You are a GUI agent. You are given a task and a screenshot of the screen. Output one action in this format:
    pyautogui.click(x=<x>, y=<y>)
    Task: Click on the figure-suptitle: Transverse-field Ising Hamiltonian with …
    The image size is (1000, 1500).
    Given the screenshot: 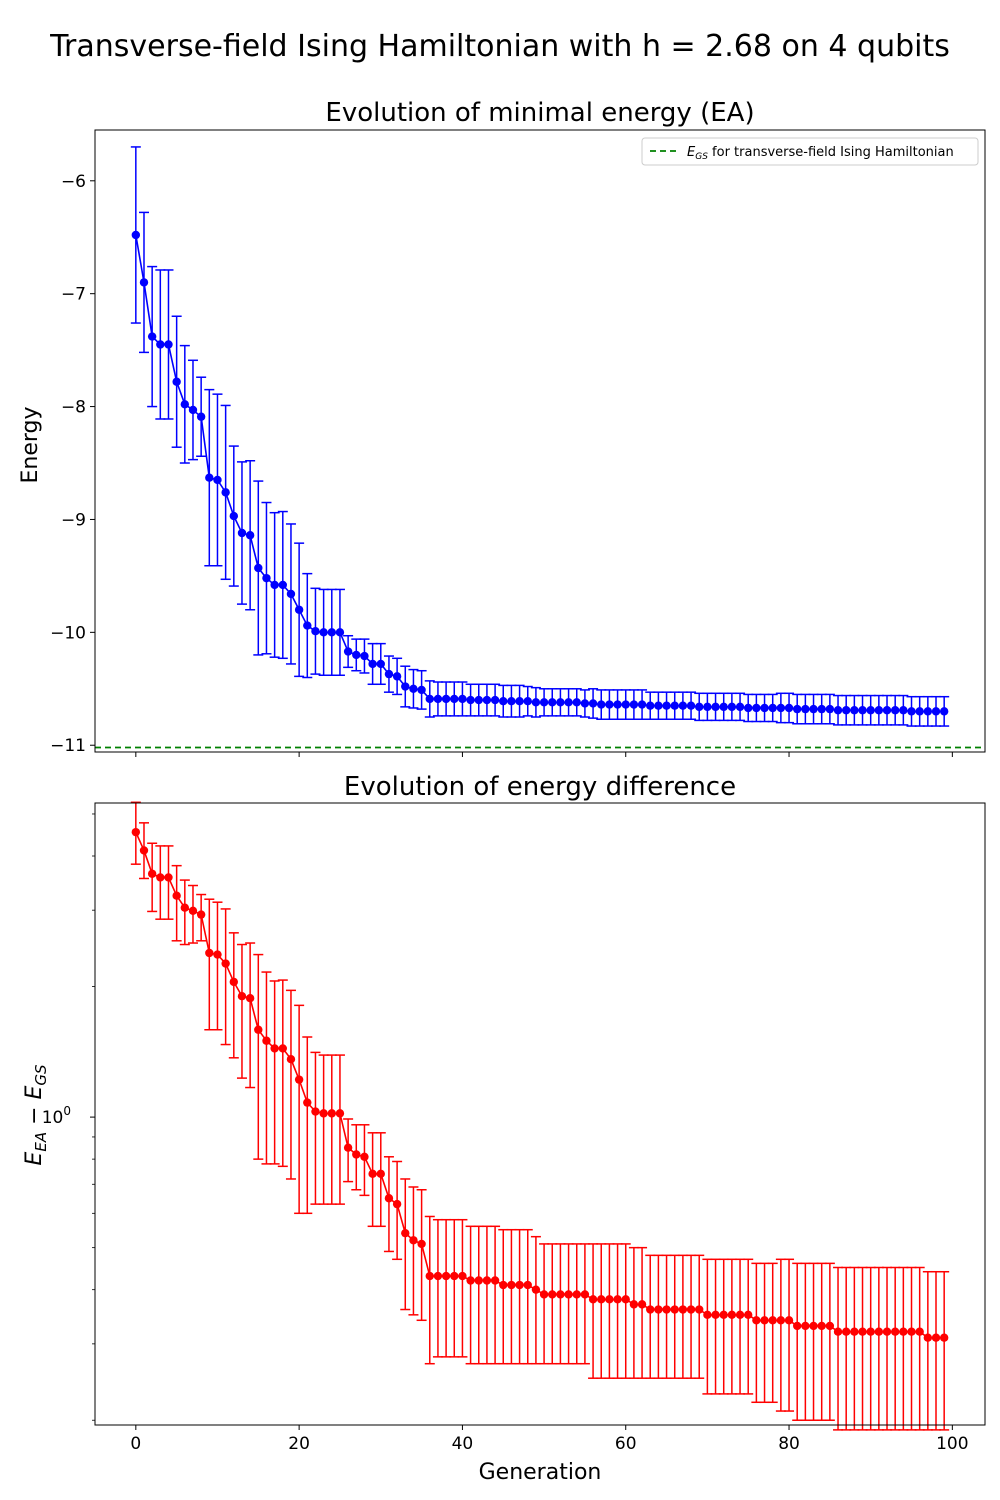 What is the action you would take?
    pyautogui.click(x=499, y=46)
    